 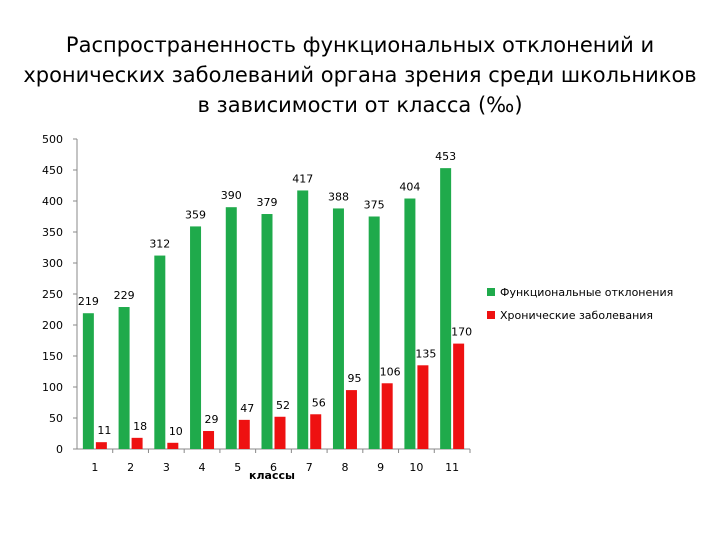 What do you see at coordinates (237, 467) in the screenshot?
I see `x-tick-label: 5` at bounding box center [237, 467].